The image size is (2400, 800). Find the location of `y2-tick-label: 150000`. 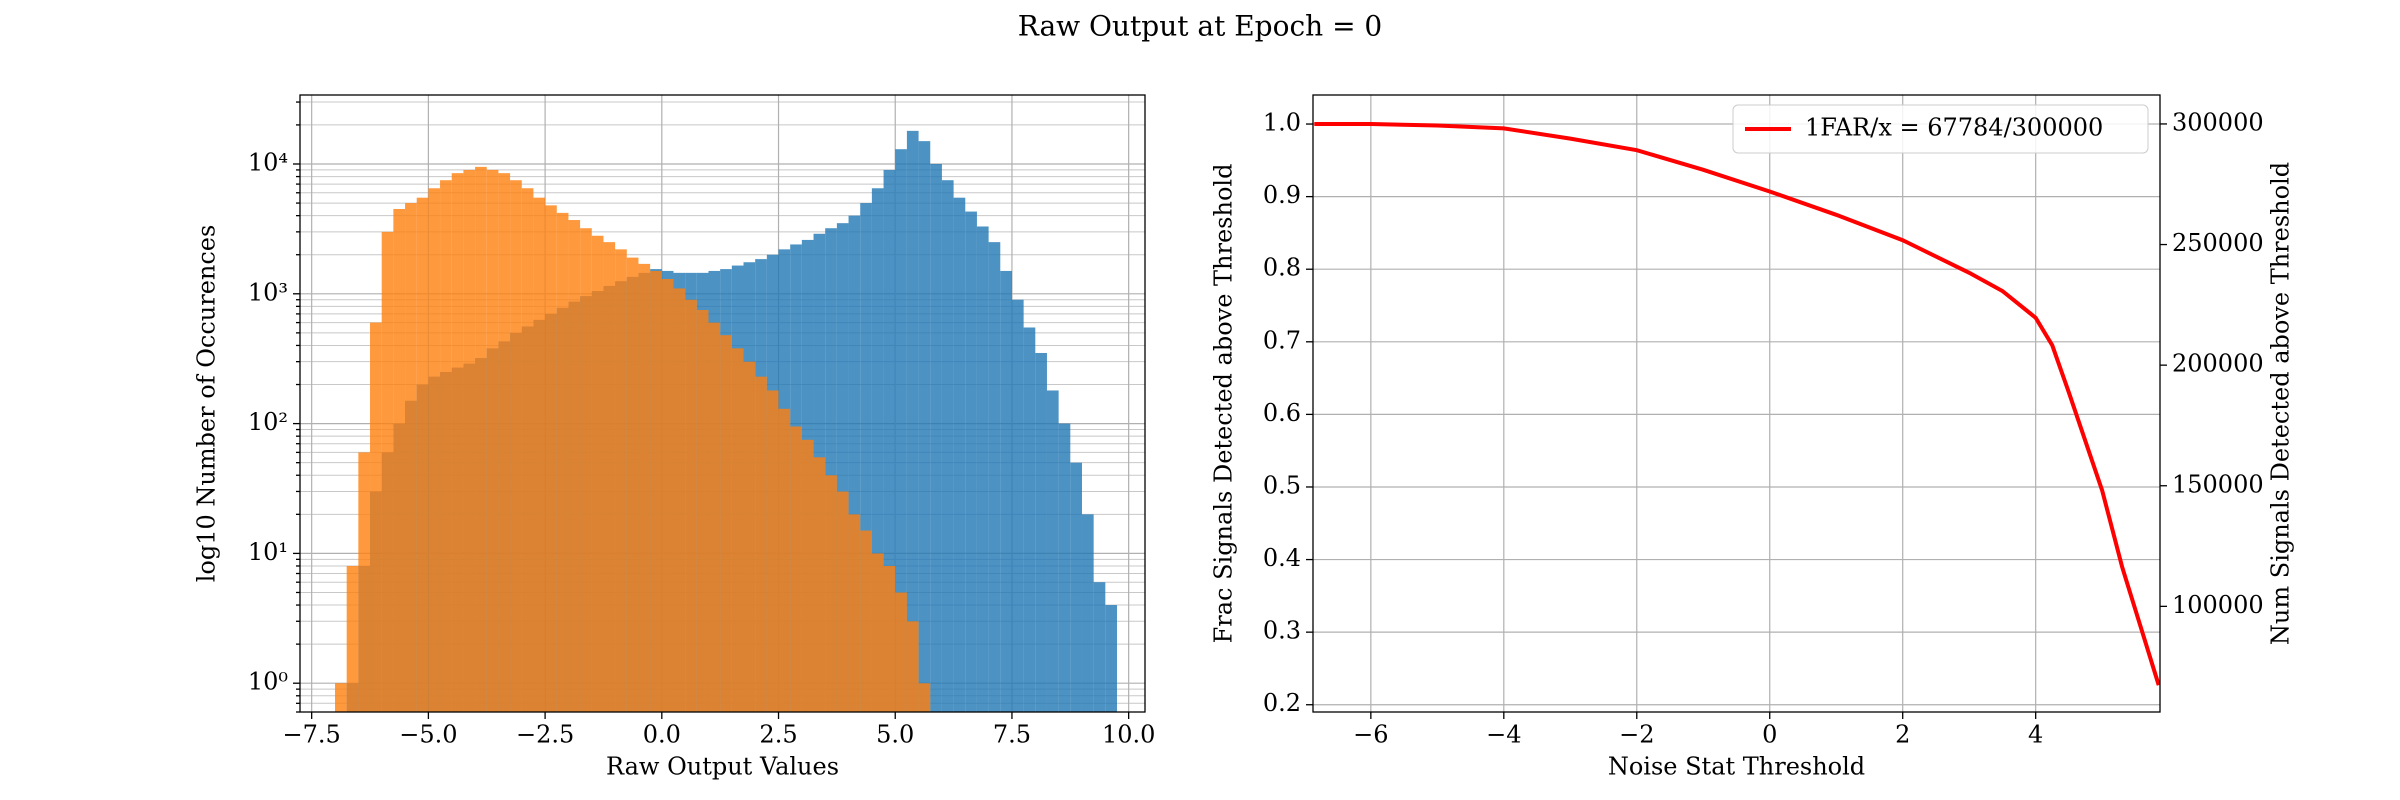

y2-tick-label: 150000 is located at coordinates (2218, 484).